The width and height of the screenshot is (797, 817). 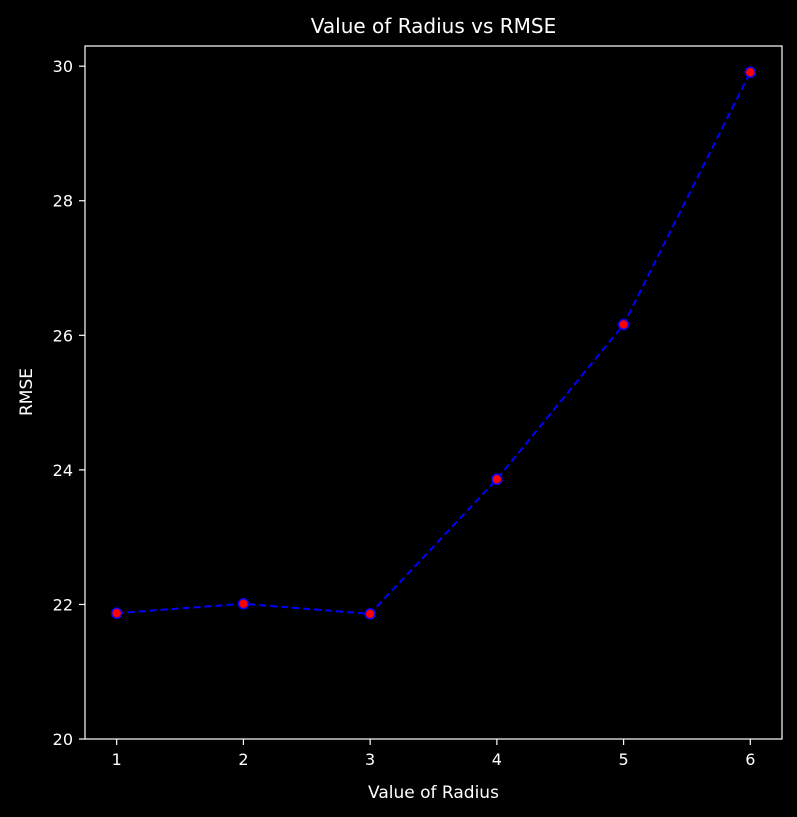 I want to click on y-tick-label: 28, so click(x=63, y=201).